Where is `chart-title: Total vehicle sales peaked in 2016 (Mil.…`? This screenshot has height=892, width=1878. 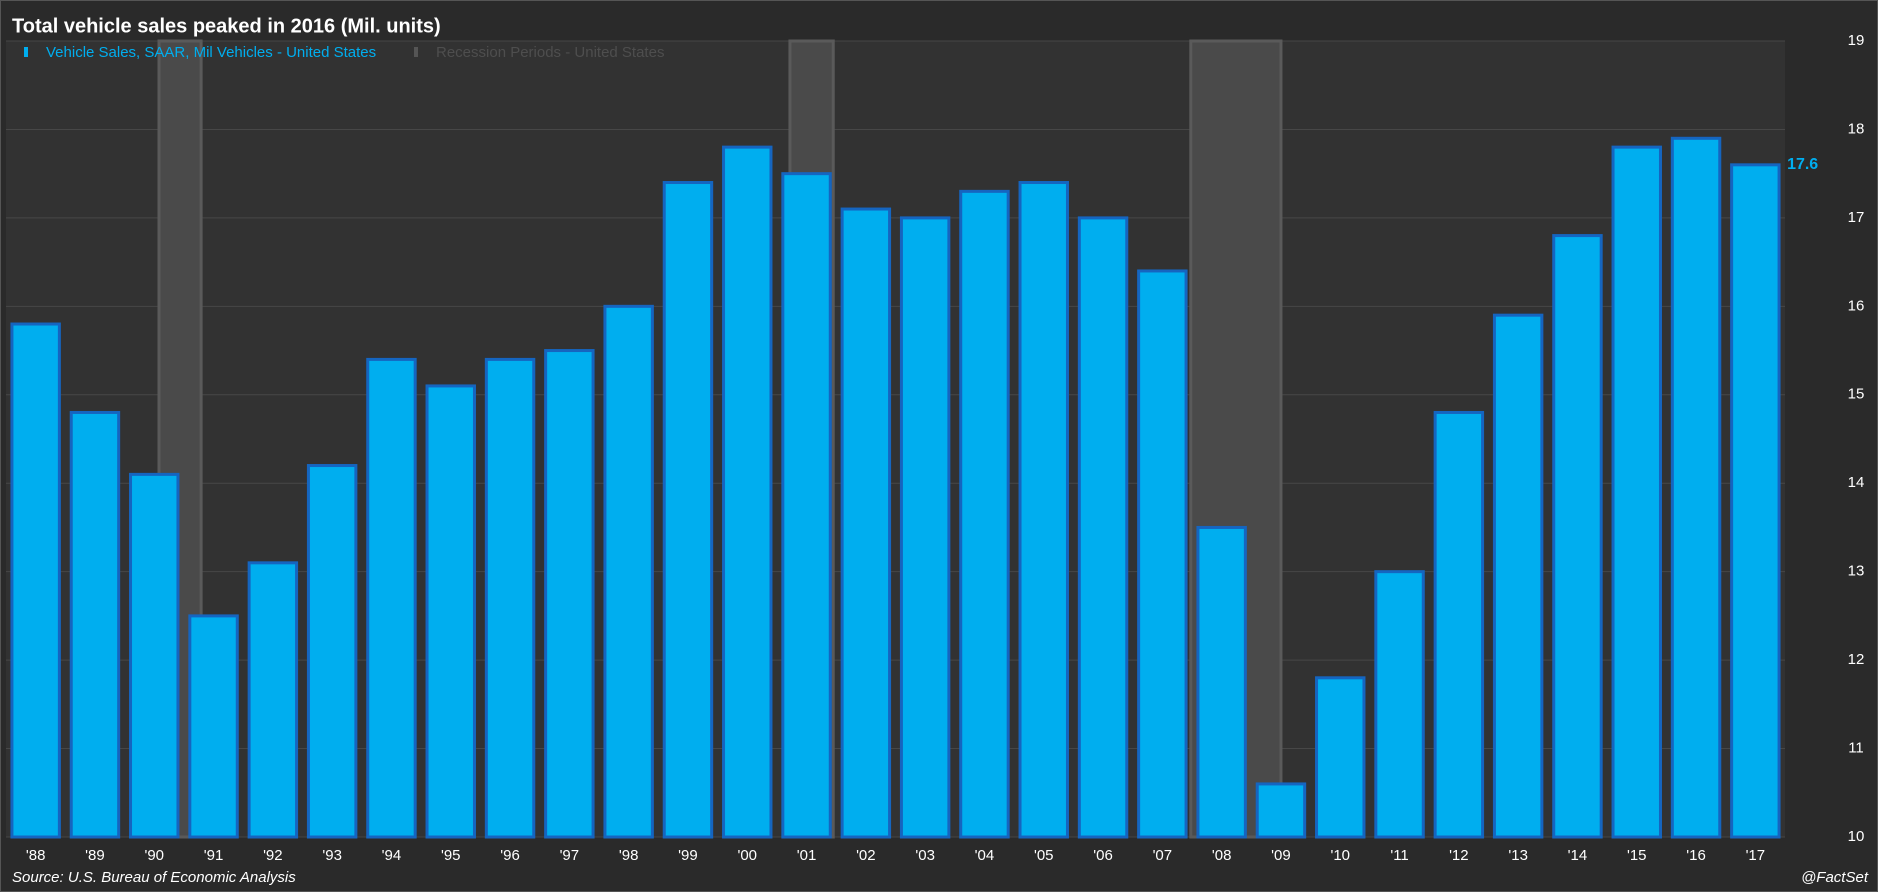
chart-title: Total vehicle sales peaked in 2016 (Mil.… is located at coordinates (226, 26).